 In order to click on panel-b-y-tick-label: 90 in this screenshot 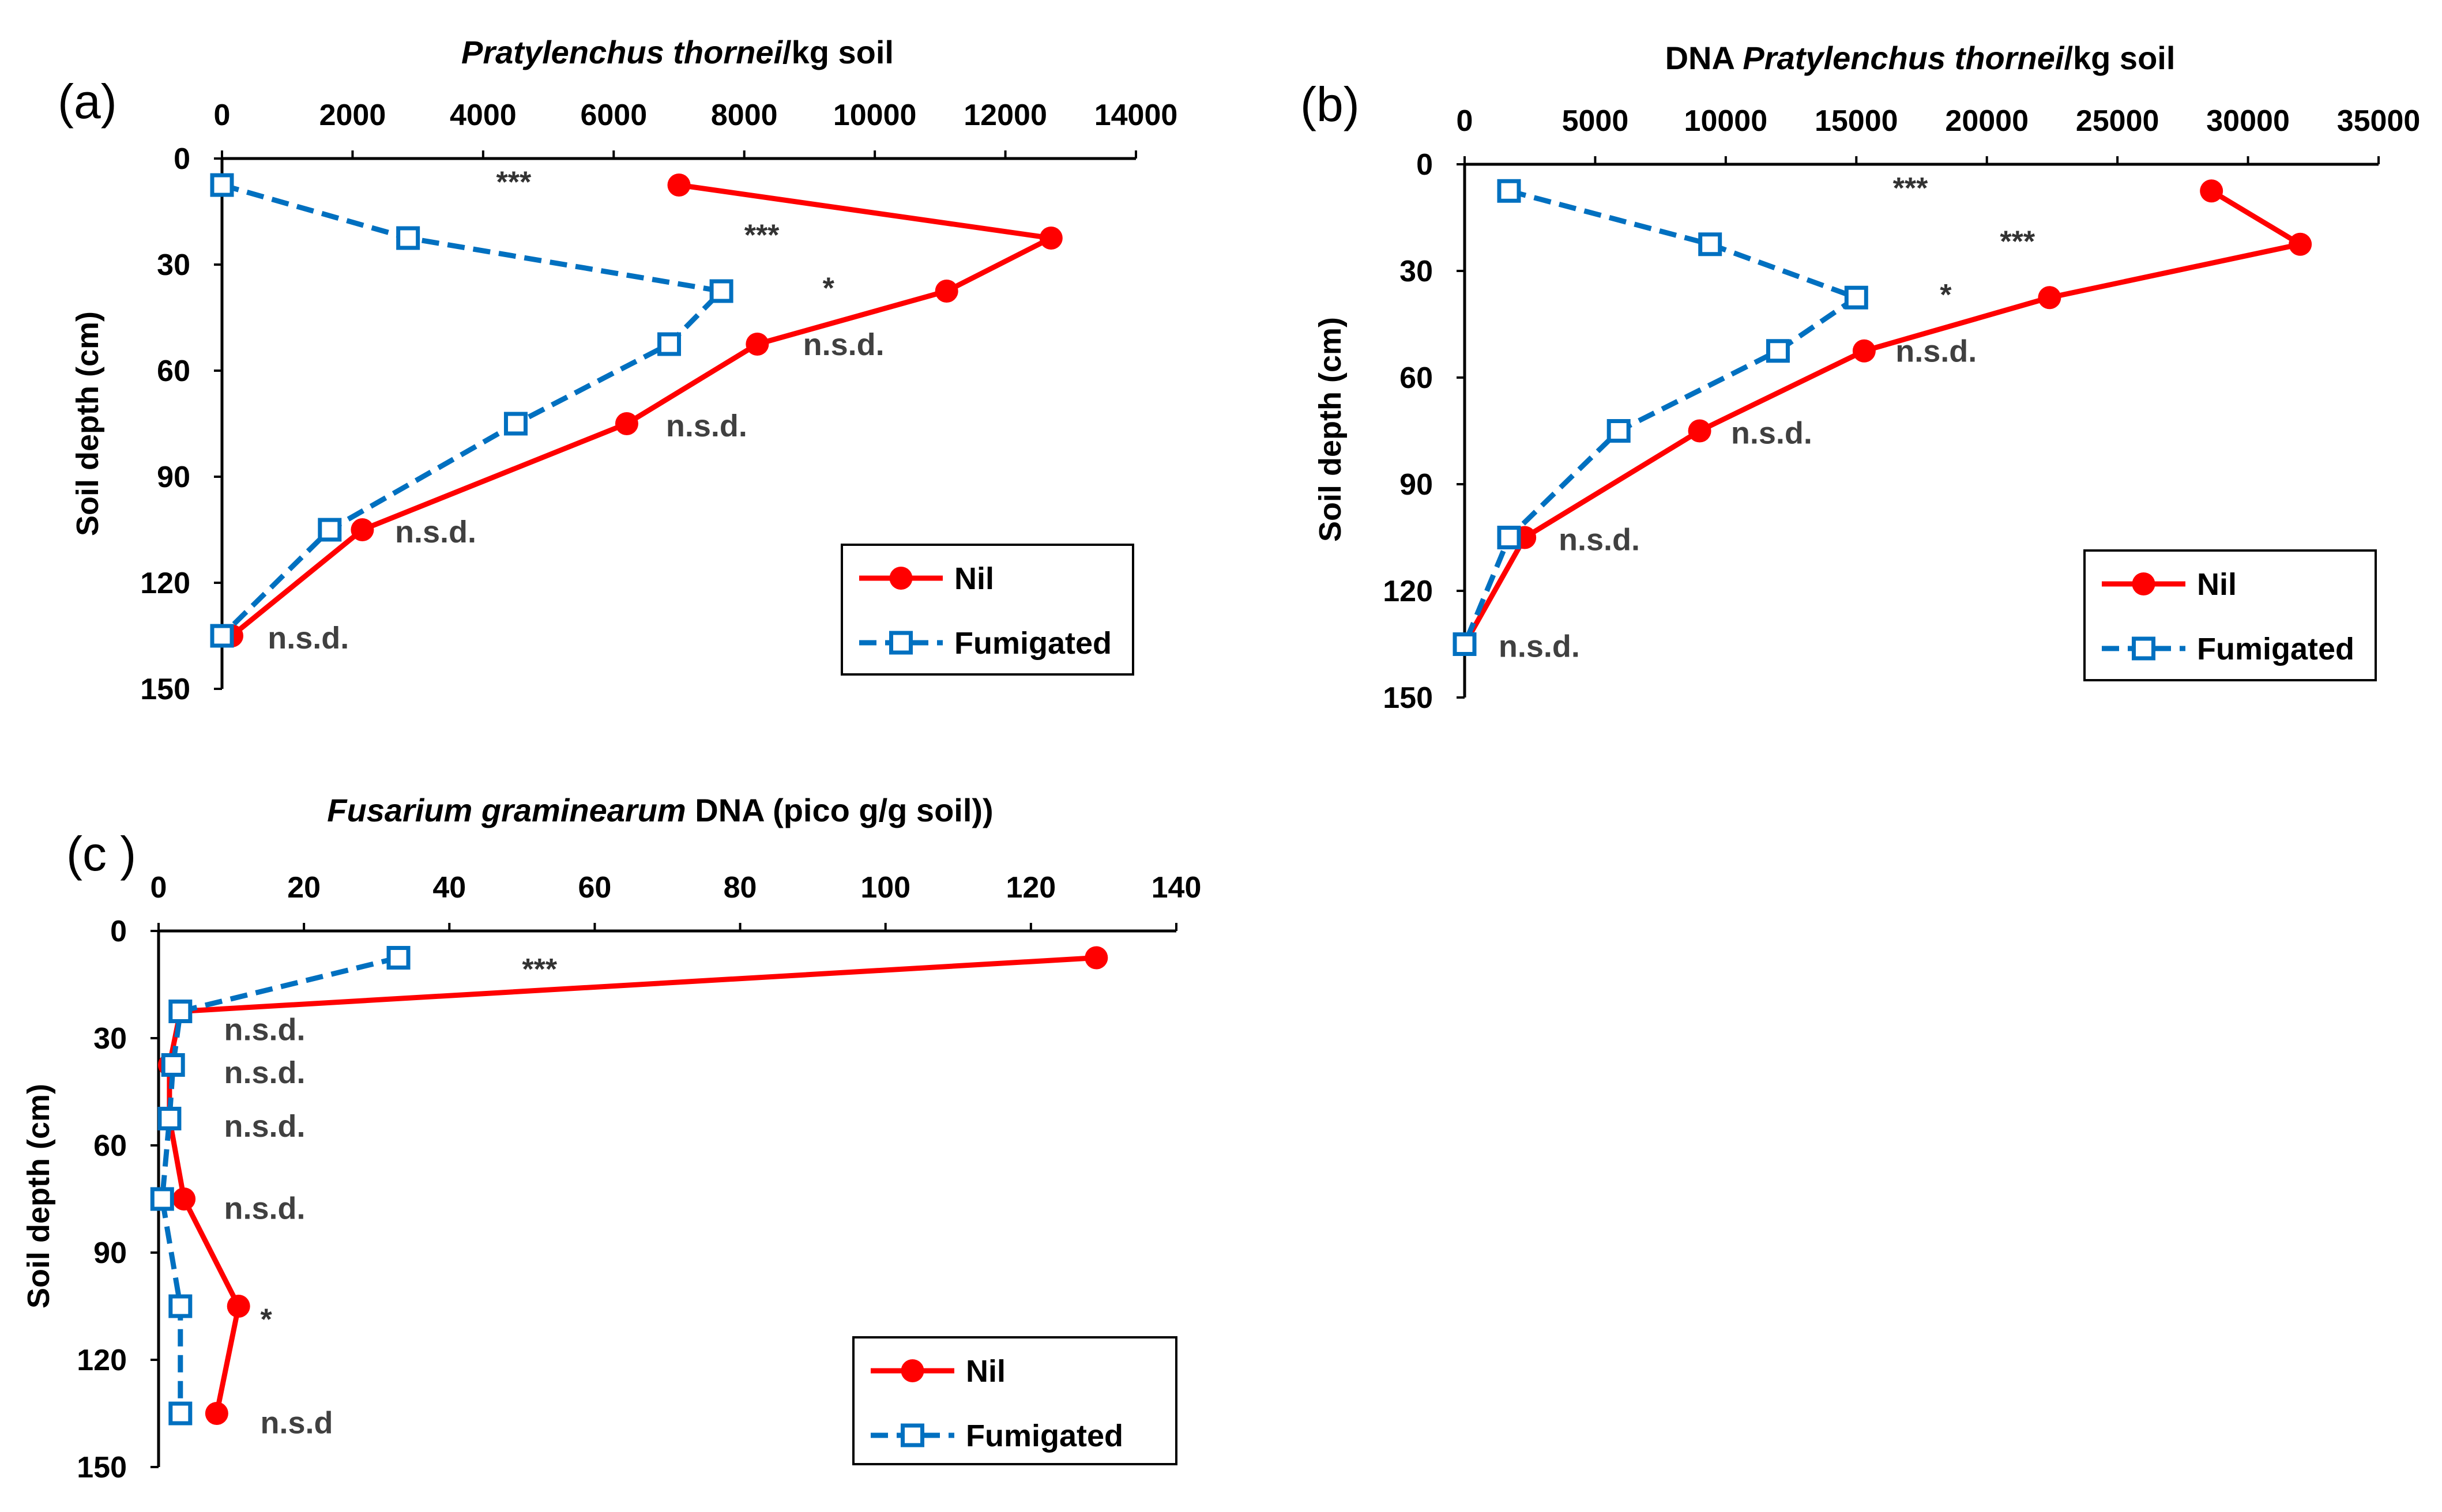, I will do `click(1416, 485)`.